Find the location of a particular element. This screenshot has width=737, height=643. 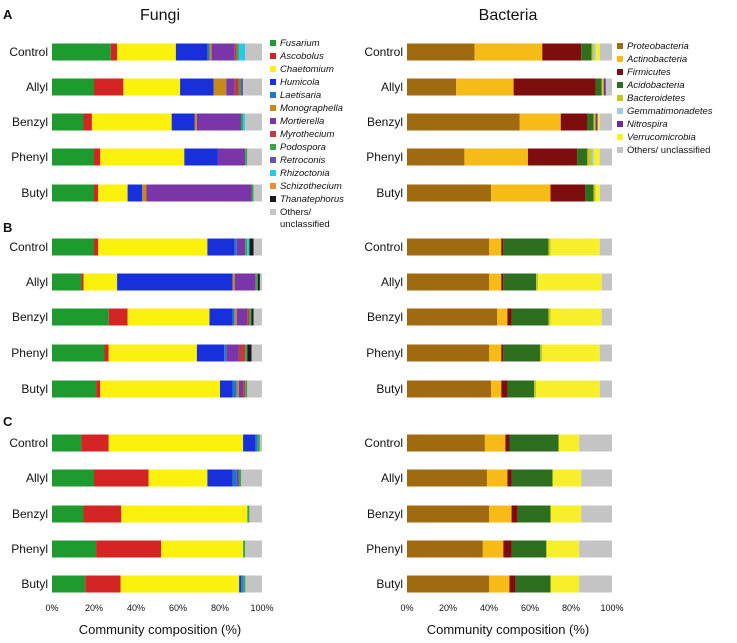

legend-label-gemmatimonadetes: Gemmatimonadetes is located at coordinates (670, 111).